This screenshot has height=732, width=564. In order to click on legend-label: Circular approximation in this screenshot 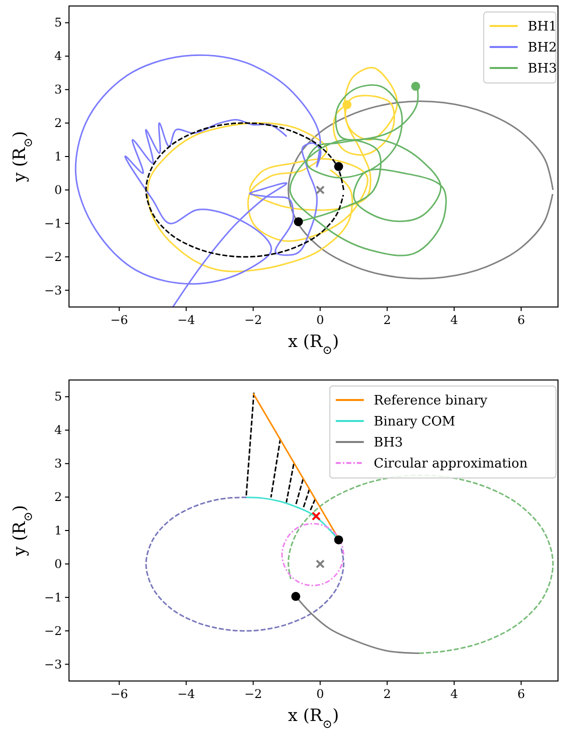, I will do `click(451, 464)`.